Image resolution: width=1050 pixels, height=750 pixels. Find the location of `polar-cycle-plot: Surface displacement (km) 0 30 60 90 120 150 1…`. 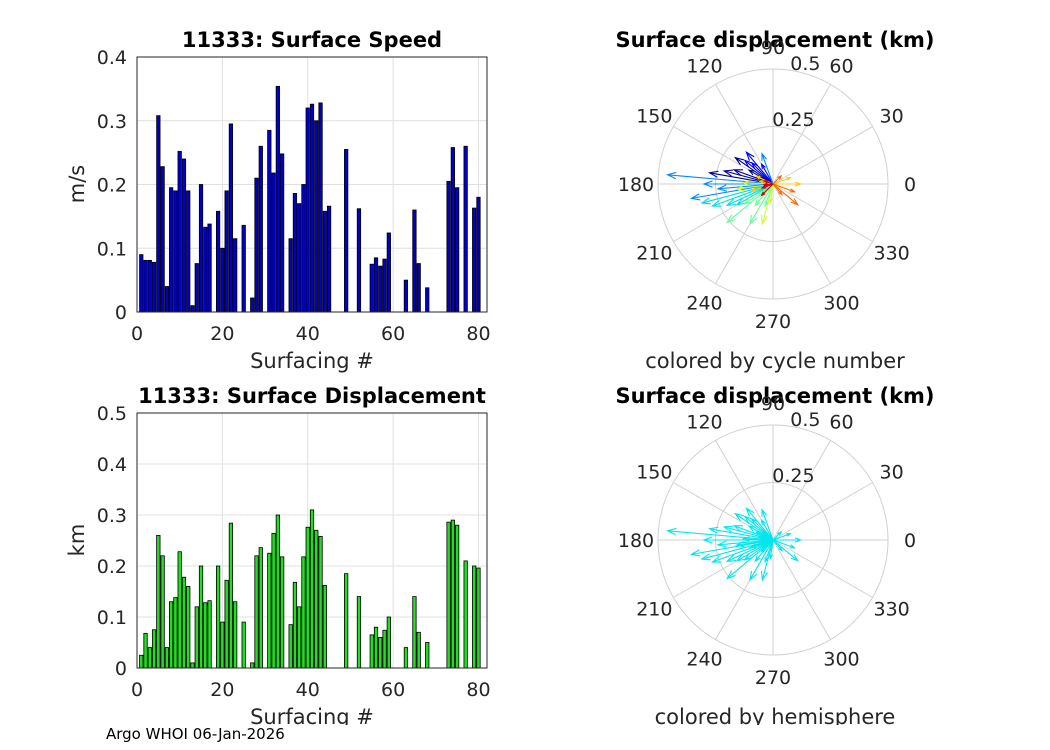

polar-cycle-plot: Surface displacement (km) 0 30 60 90 120 150 1… is located at coordinates (774, 200).